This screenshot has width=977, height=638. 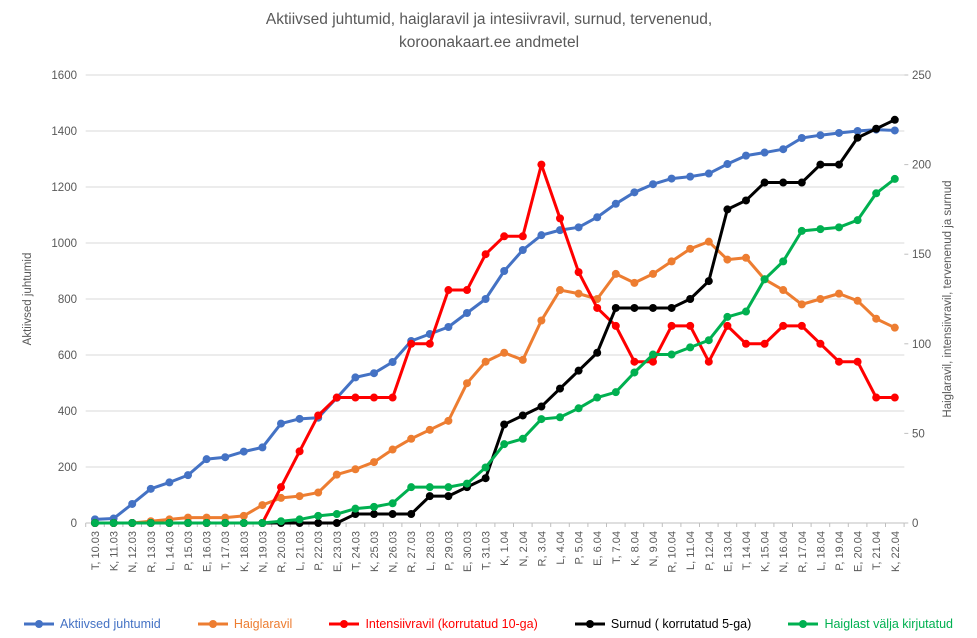 What do you see at coordinates (524, 548) in the screenshot?
I see `x-axis-tick-label: N, 2.04` at bounding box center [524, 548].